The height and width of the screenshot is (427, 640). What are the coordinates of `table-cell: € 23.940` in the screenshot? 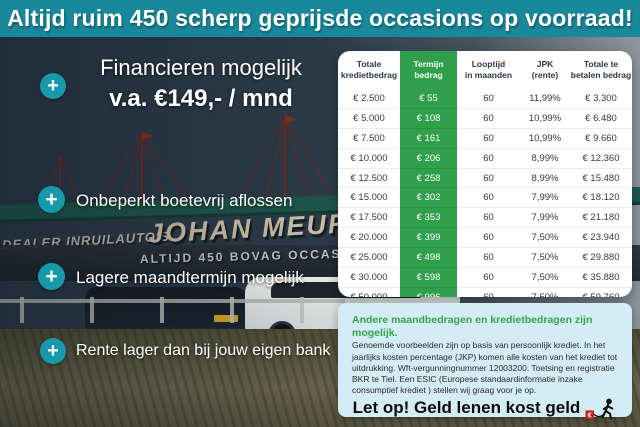 It's located at (601, 238).